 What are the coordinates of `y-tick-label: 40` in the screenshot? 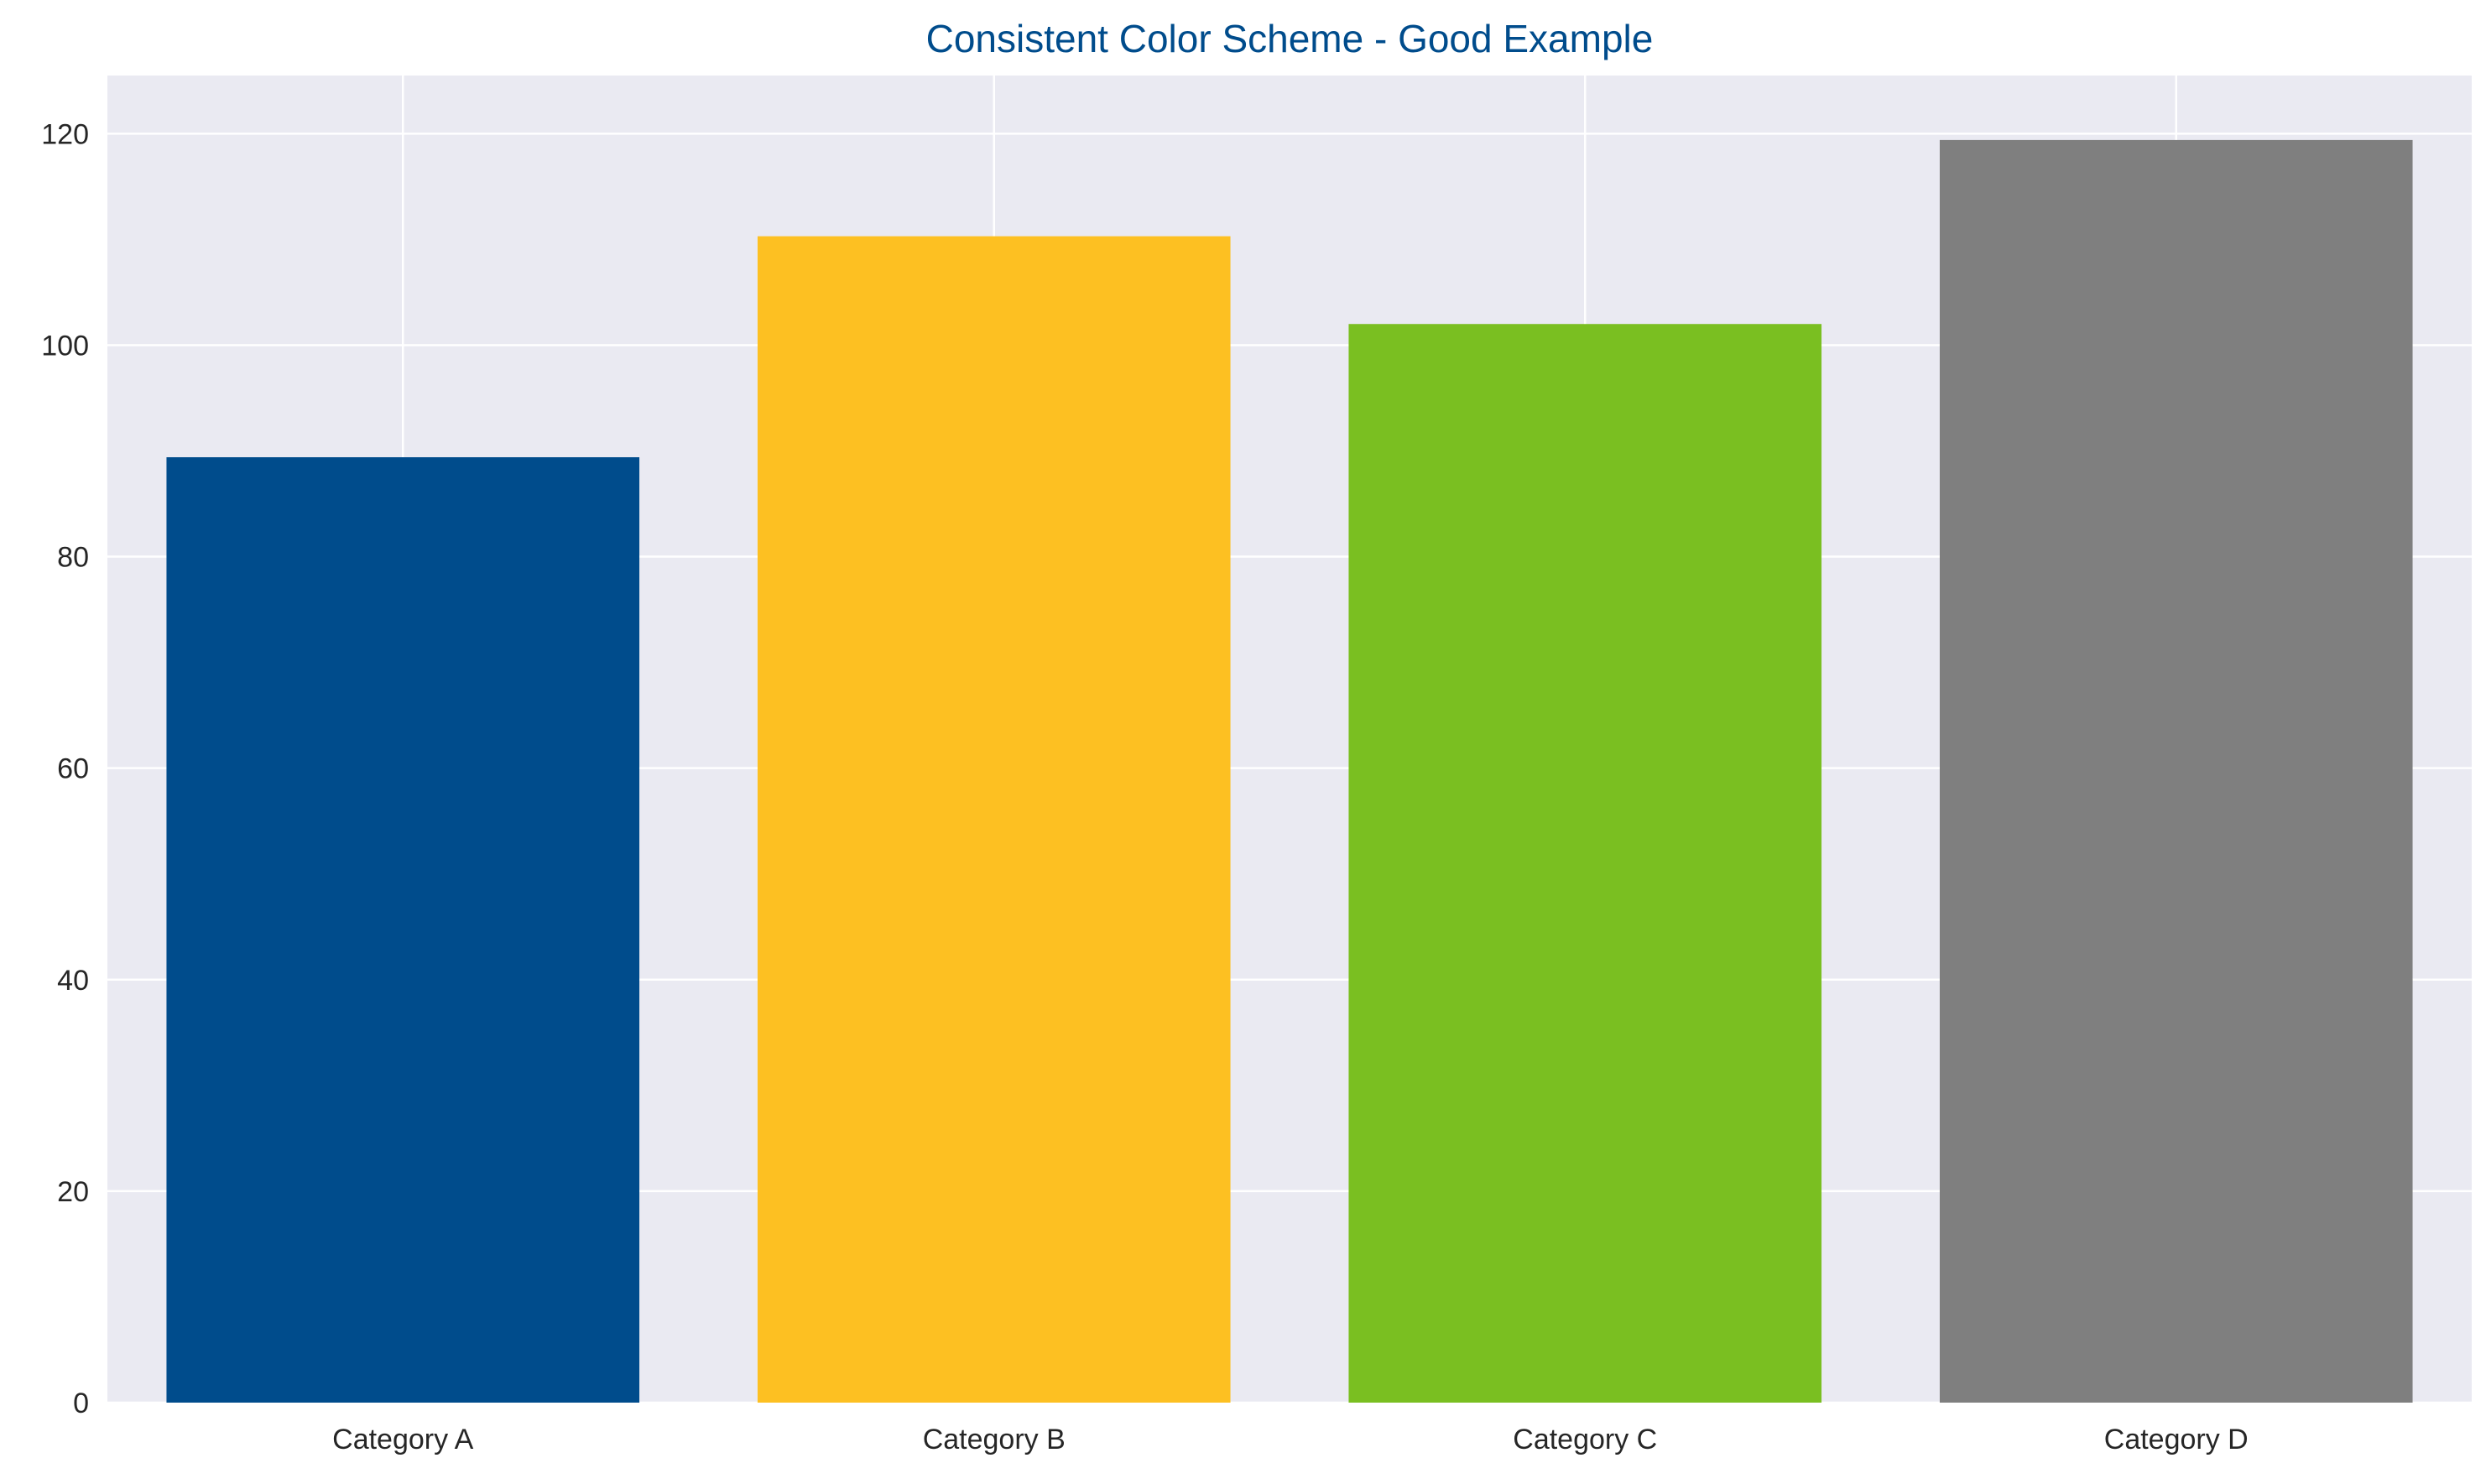 It's located at (73, 981).